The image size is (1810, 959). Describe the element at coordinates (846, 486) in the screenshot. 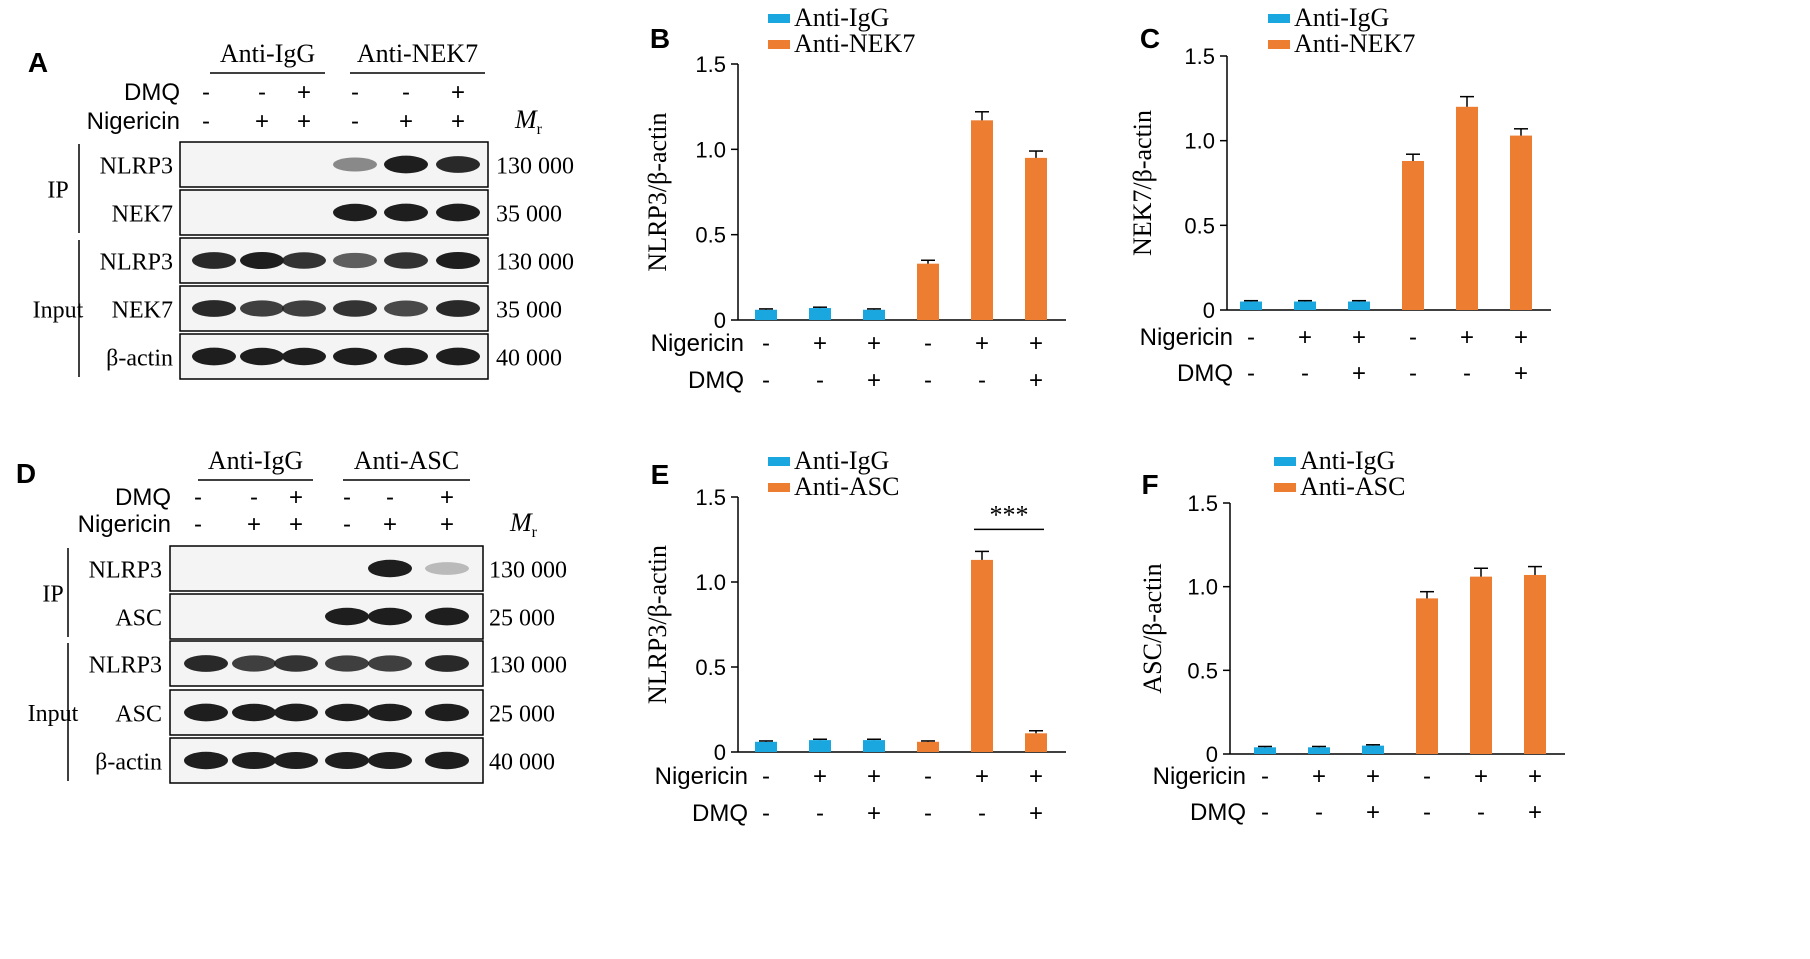

I see `legend-label: Anti-ASC` at that location.